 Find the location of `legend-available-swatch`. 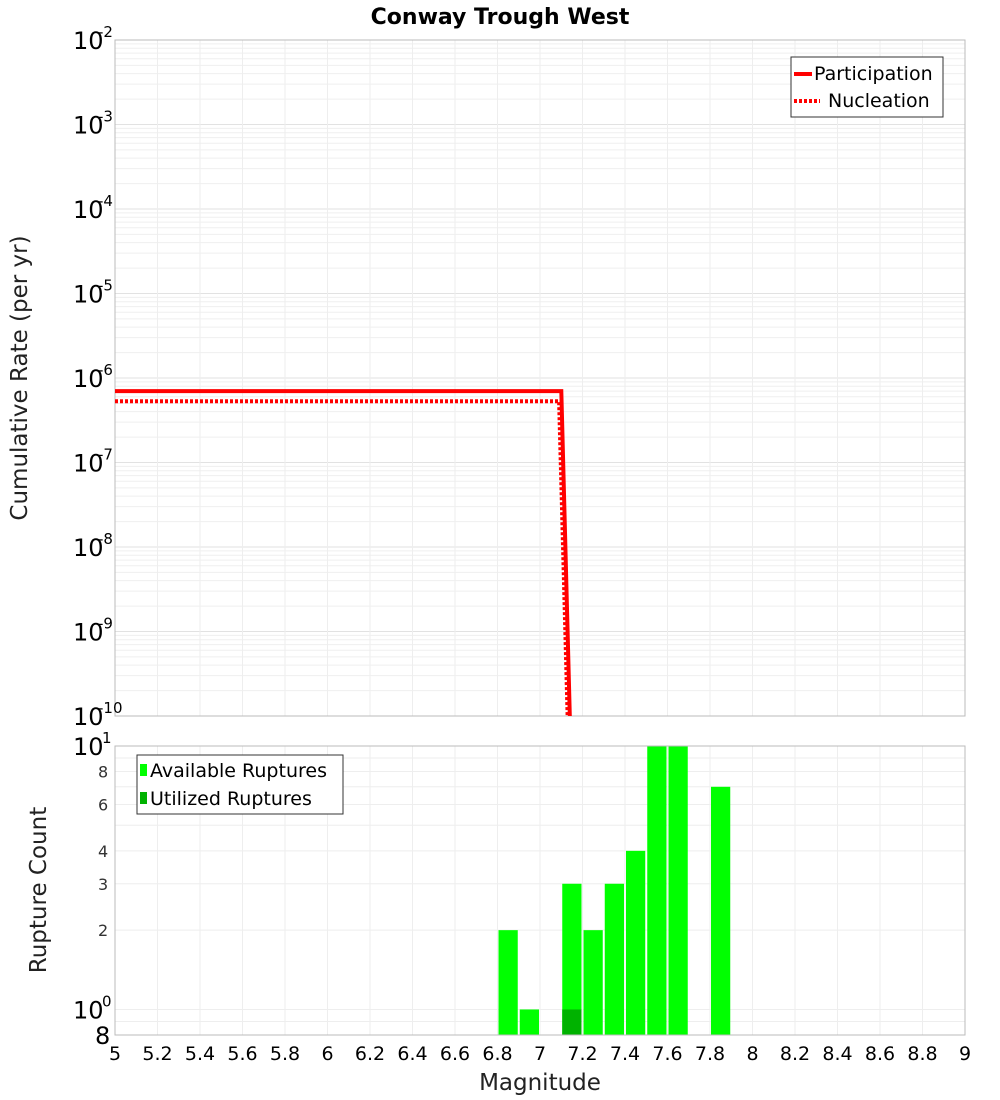

legend-available-swatch is located at coordinates (143, 770).